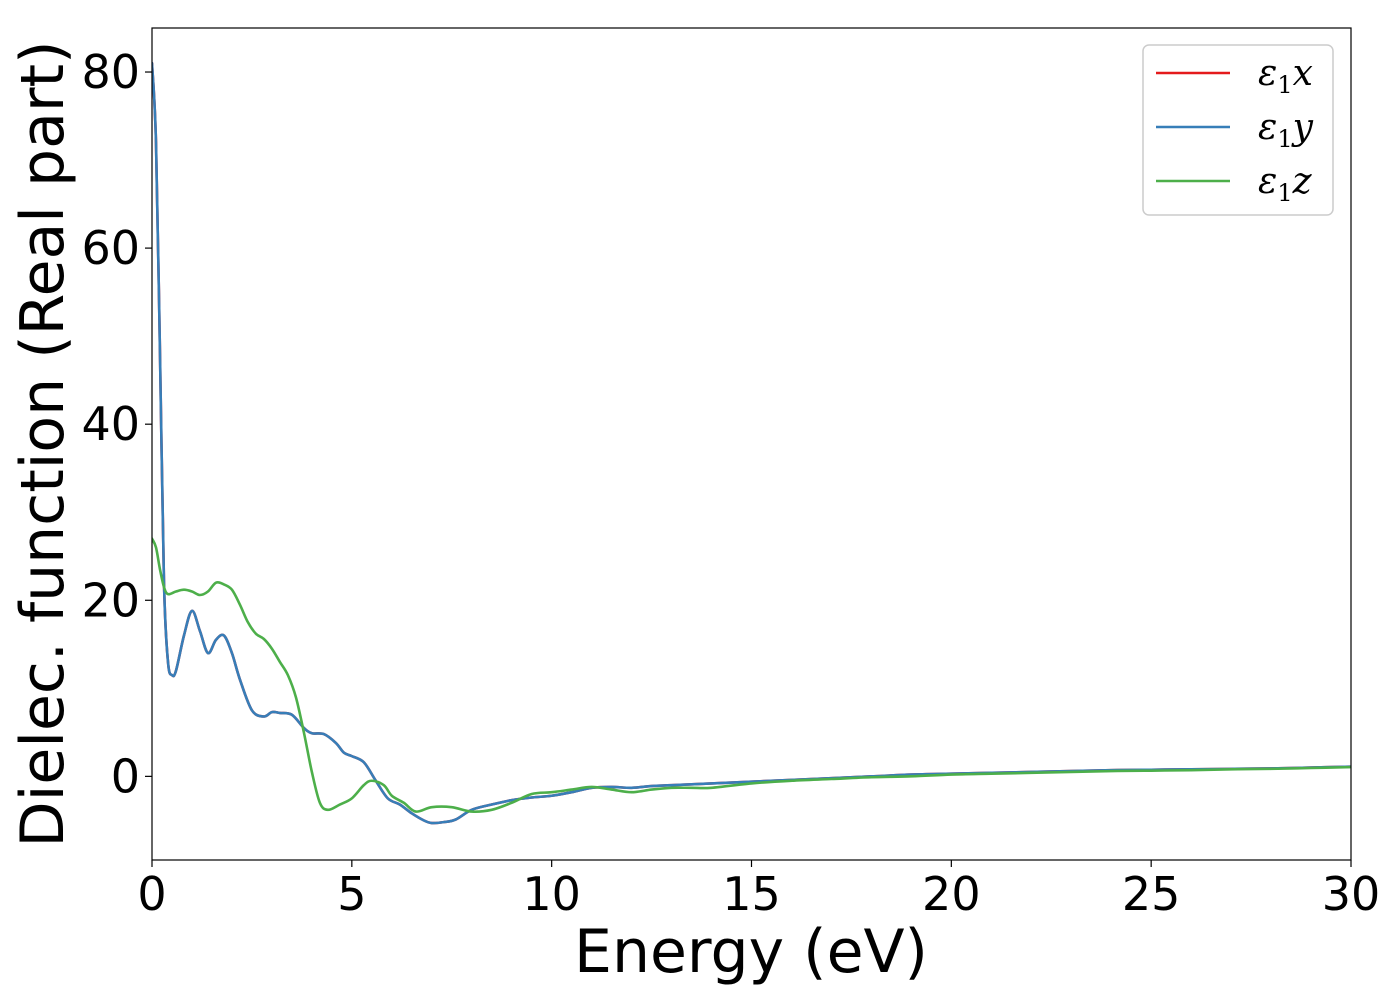 The width and height of the screenshot is (1400, 1000). What do you see at coordinates (43, 444) in the screenshot?
I see `y-axis-title: Dielec. function (Real part)` at bounding box center [43, 444].